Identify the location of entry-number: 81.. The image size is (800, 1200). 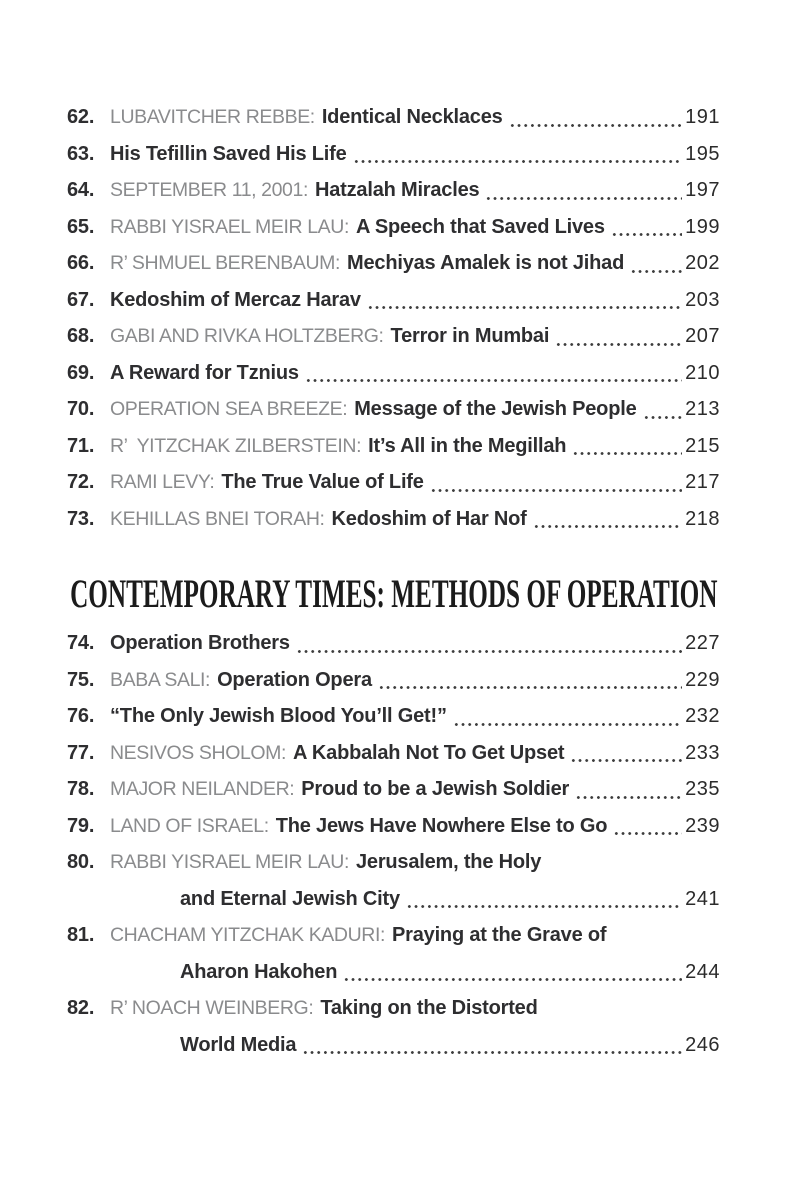
(81, 935).